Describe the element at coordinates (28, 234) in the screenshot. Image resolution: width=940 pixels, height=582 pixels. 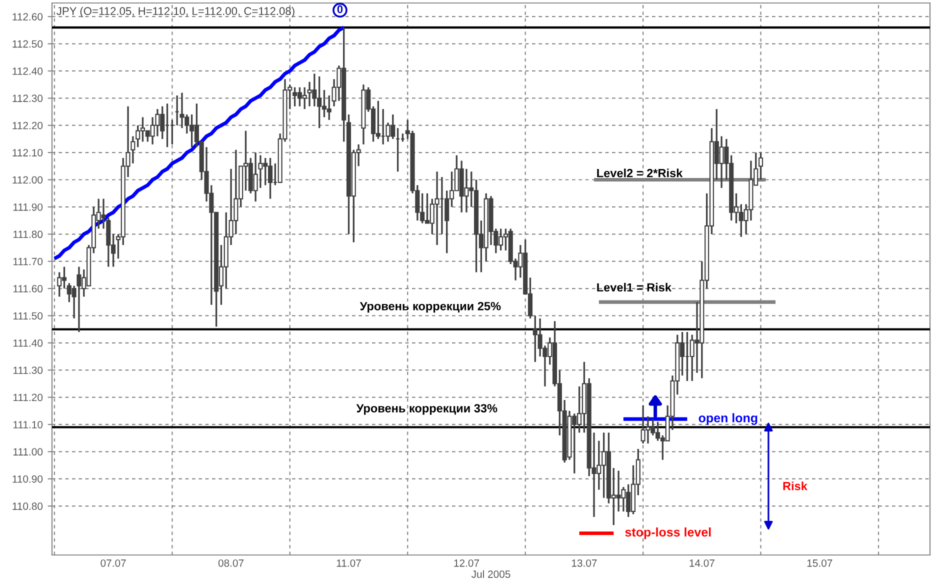
I see `y-tick-label: 111.80` at that location.